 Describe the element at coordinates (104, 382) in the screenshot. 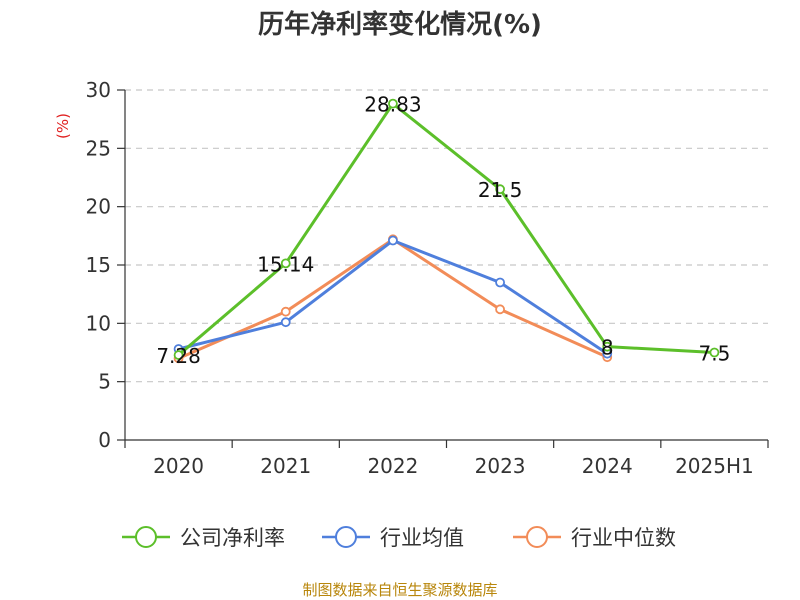

I see `y-tick-label: 5` at that location.